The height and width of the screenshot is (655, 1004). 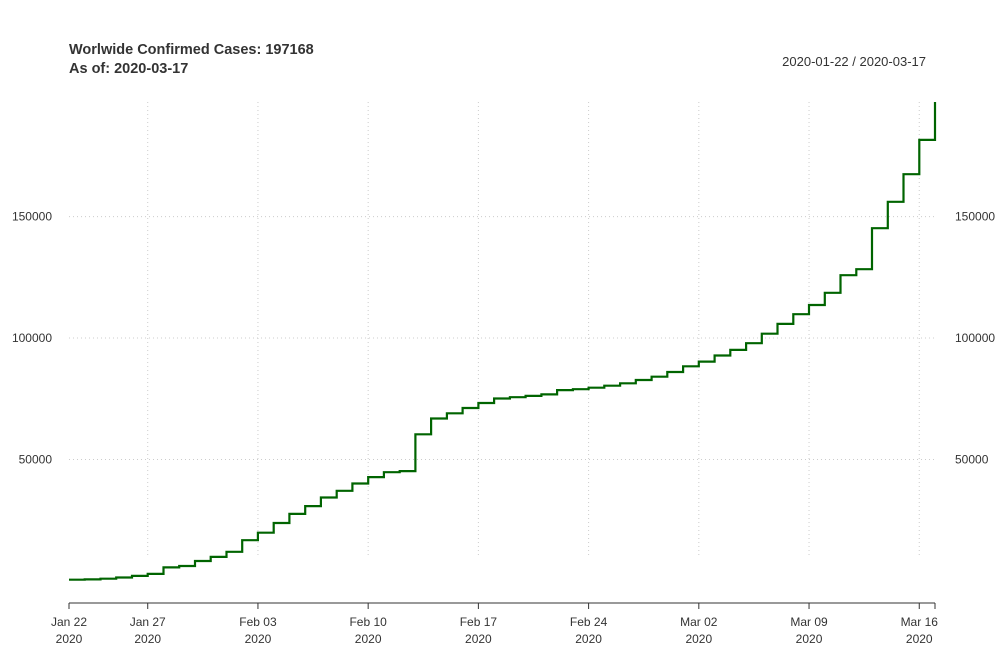 I want to click on y-tick-label-right: 100000, so click(x=975, y=338).